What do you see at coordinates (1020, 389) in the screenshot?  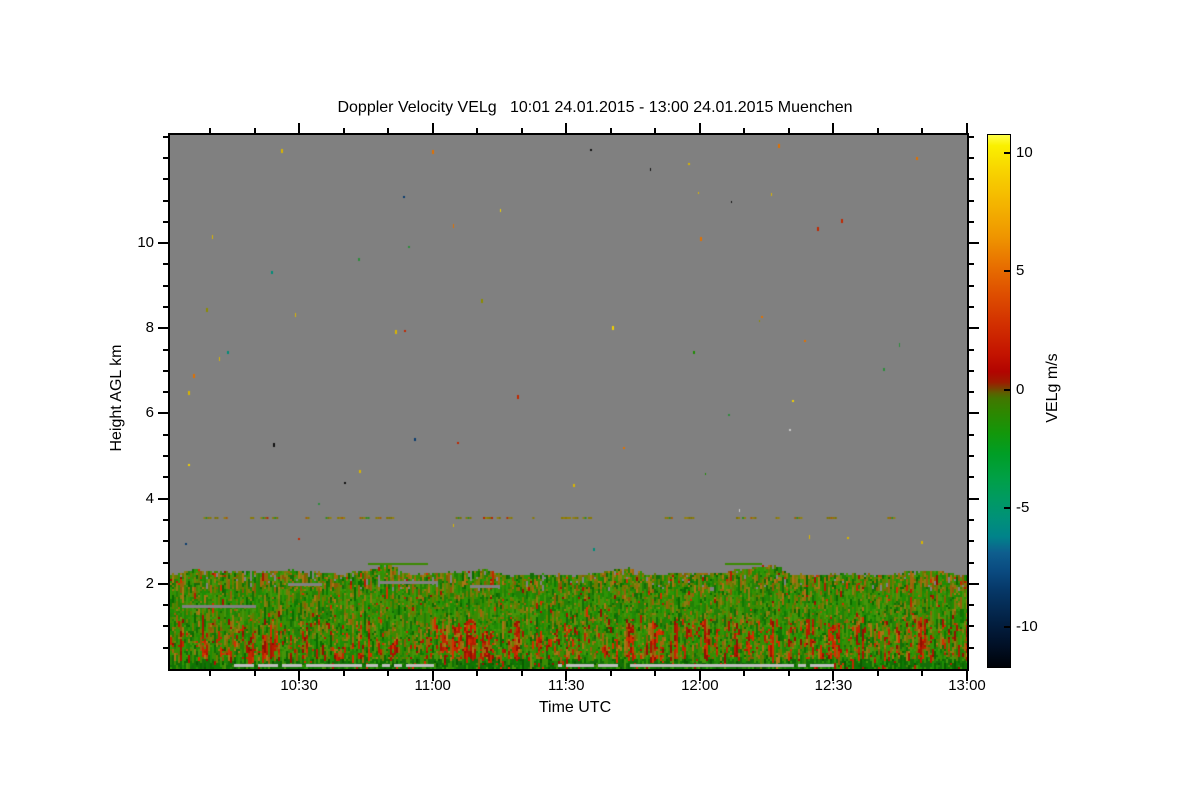 I see `colorbar-tick-label: 0` at bounding box center [1020, 389].